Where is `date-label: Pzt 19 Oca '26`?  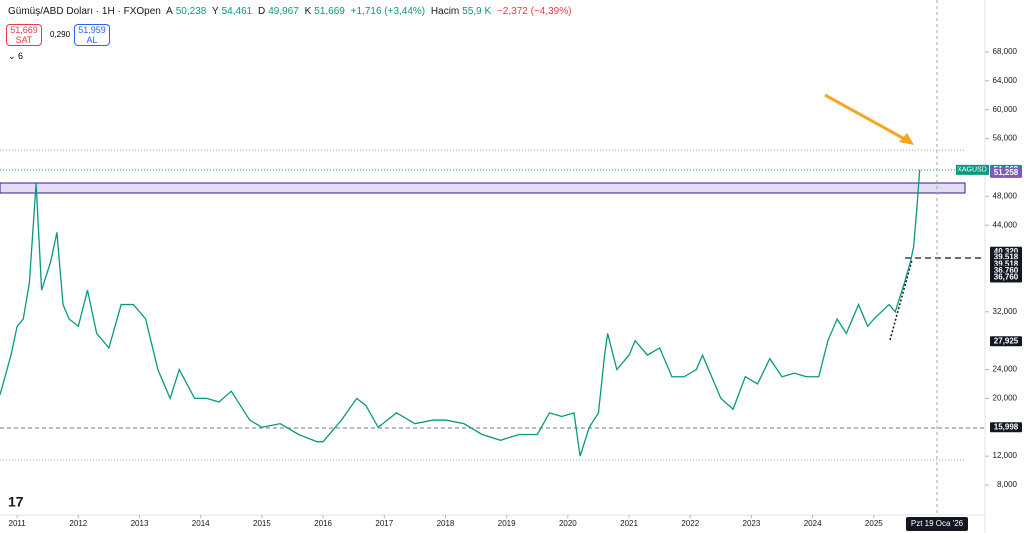
date-label: Pzt 19 Oca '26 is located at coordinates (937, 523).